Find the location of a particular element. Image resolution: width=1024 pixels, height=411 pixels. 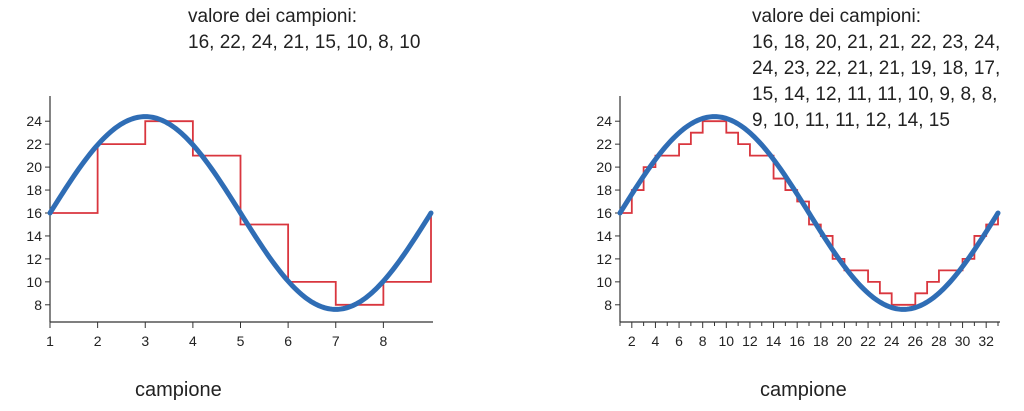

right-x-tick-label: 26 is located at coordinates (916, 341).